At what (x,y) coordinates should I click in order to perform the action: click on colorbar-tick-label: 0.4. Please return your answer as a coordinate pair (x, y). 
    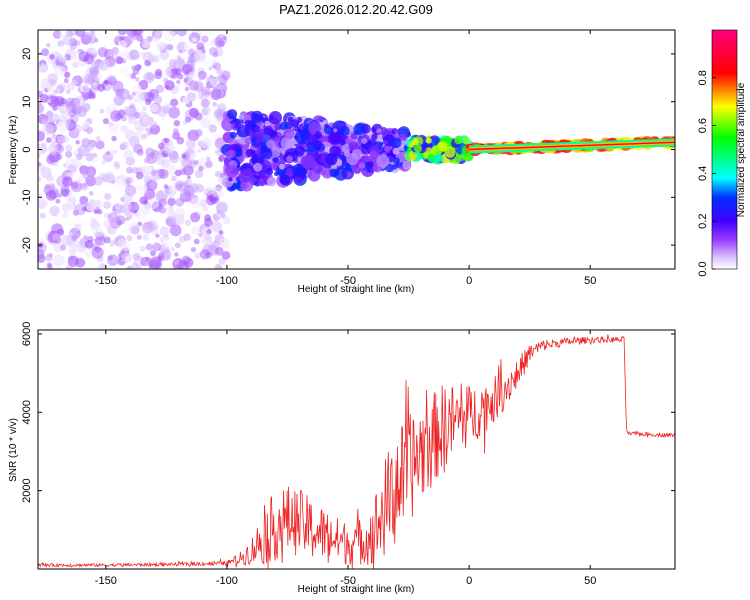
    Looking at the image, I should click on (703, 173).